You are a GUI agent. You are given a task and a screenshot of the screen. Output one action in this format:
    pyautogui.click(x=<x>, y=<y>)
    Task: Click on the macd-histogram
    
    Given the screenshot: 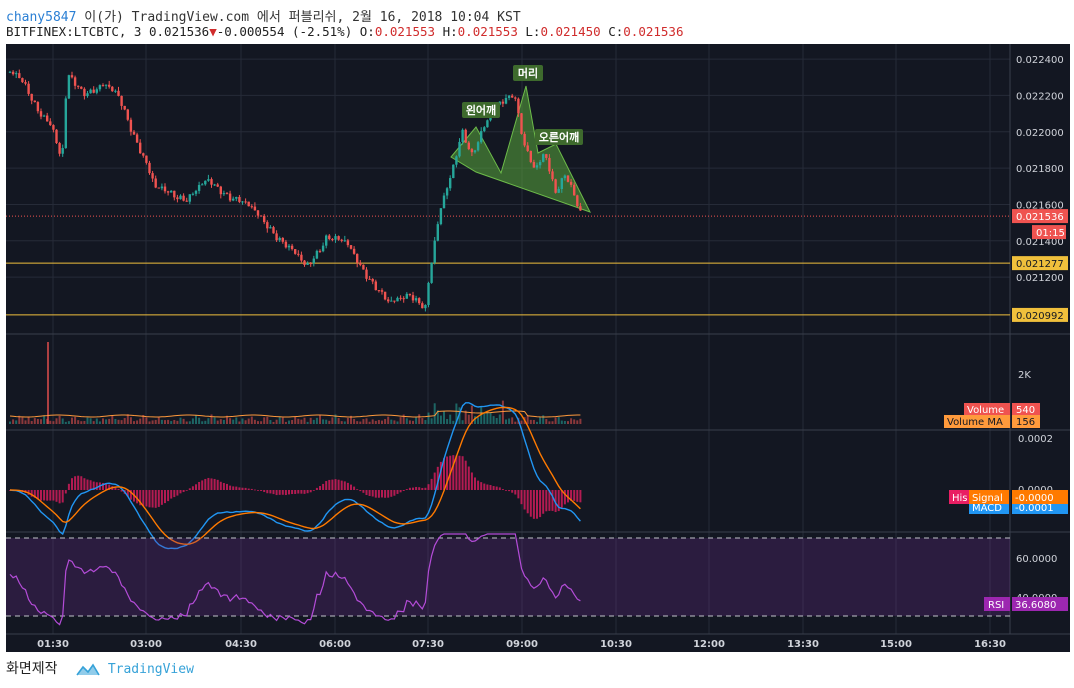 What is the action you would take?
    pyautogui.click(x=295, y=487)
    